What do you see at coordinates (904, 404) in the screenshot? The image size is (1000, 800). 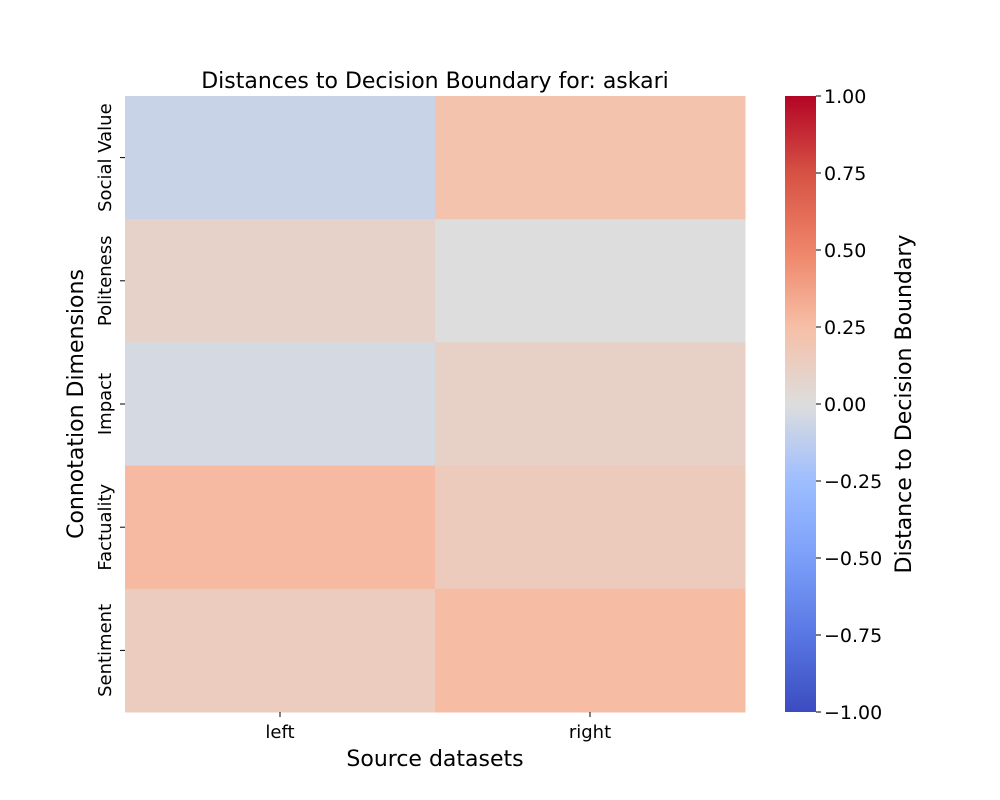 I see `colorbar-label: Distance to Decision Boundary` at bounding box center [904, 404].